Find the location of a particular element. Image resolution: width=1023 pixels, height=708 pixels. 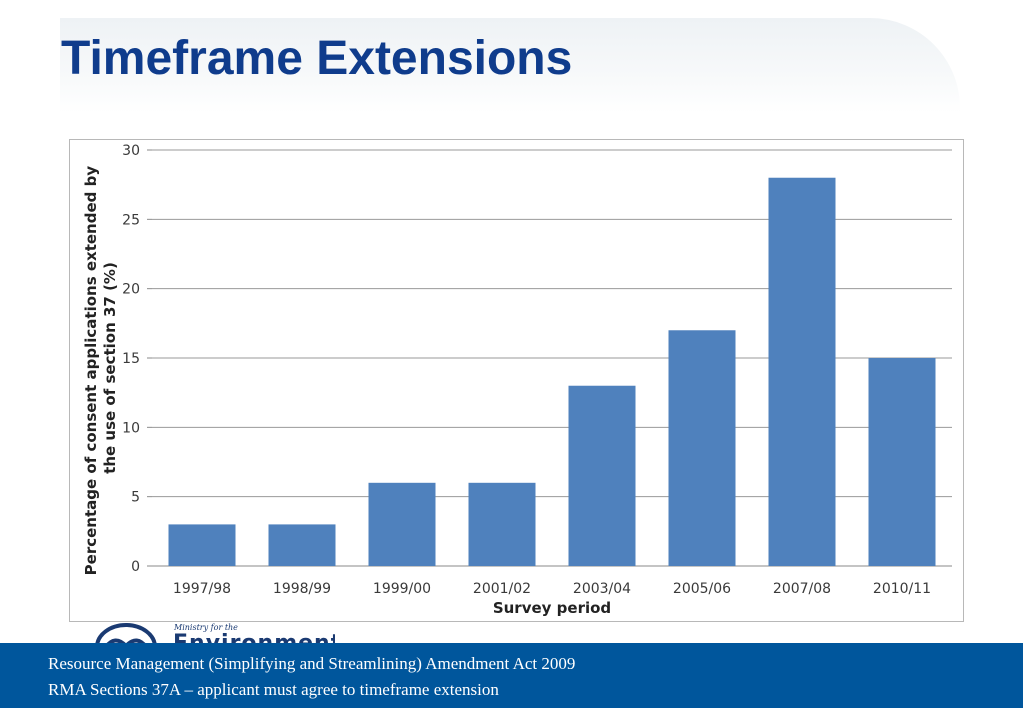

ministry-logo: Ministry for the Environment is located at coordinates (215, 633).